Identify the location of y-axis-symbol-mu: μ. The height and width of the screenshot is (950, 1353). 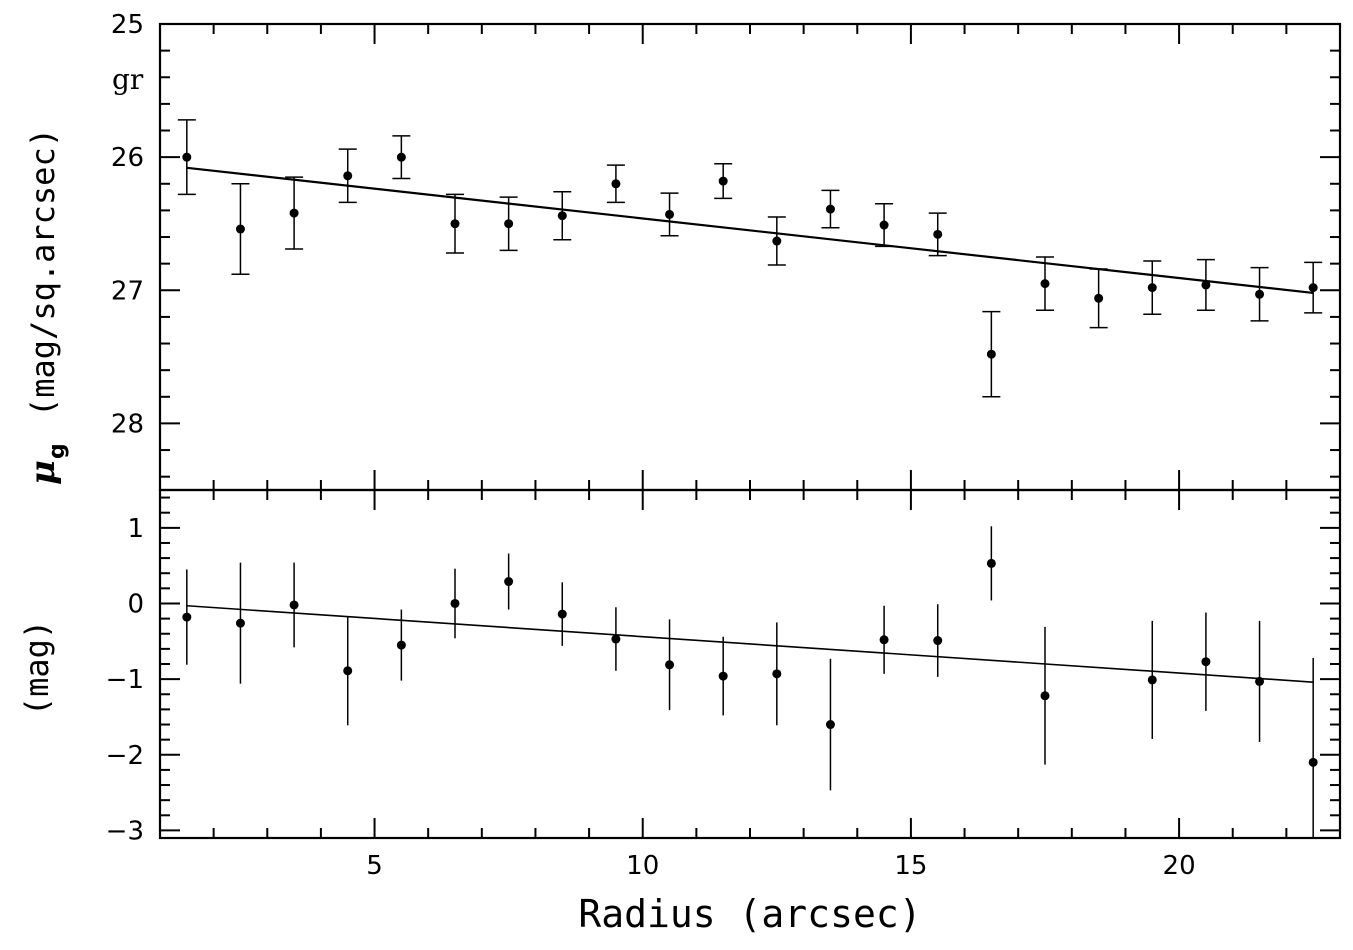
(43, 472).